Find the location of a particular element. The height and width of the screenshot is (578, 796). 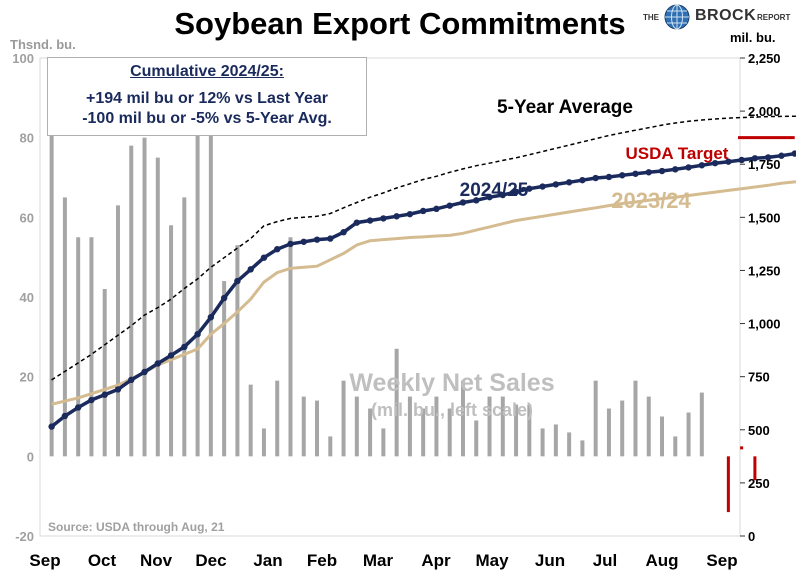

left-axis-tick-label: -20 is located at coordinates (24, 536).